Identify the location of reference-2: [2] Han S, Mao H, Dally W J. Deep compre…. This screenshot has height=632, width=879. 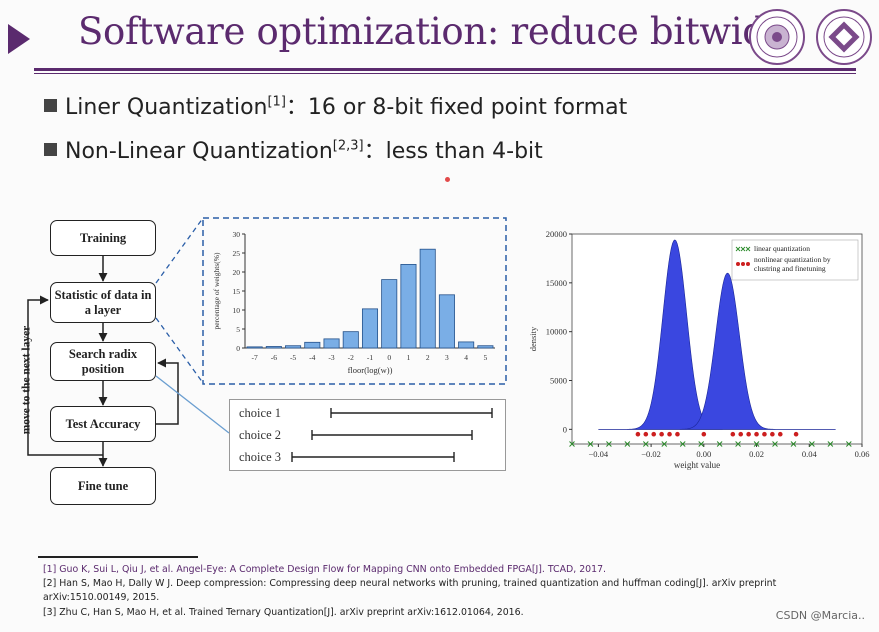
(410, 583).